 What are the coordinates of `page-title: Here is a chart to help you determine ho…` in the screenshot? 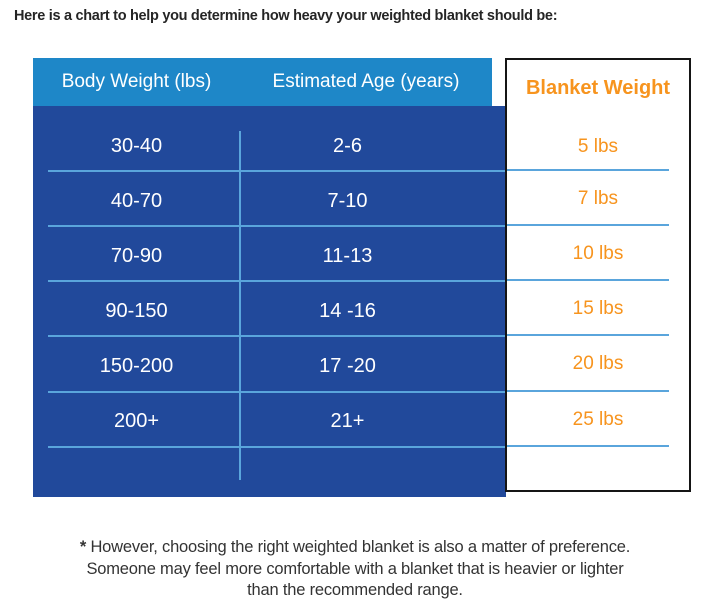 It's located at (286, 16).